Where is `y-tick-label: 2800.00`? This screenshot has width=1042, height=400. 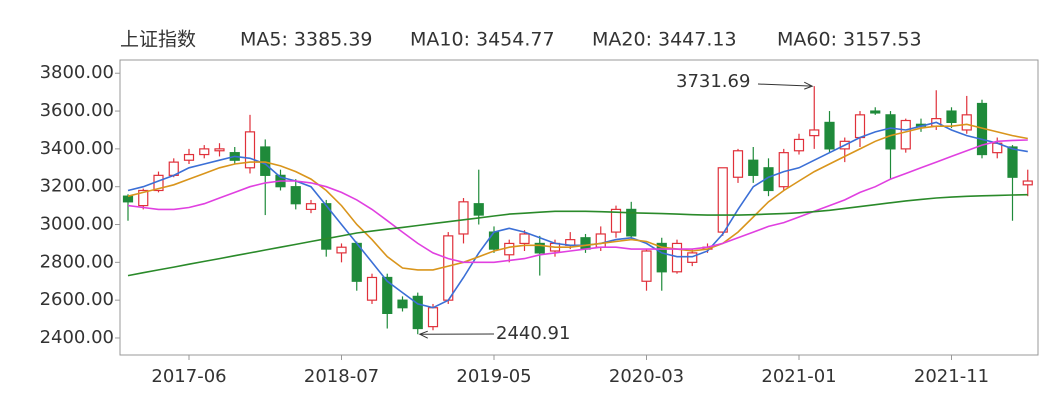
y-tick-label: 2800.00 is located at coordinates (77, 261).